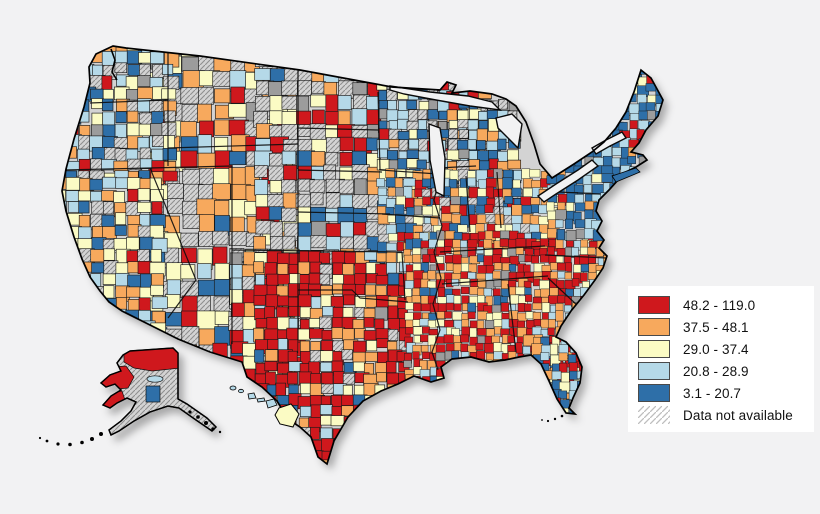 This screenshot has height=514, width=820. What do you see at coordinates (654, 415) in the screenshot?
I see `no-data-hatch-swatch` at bounding box center [654, 415].